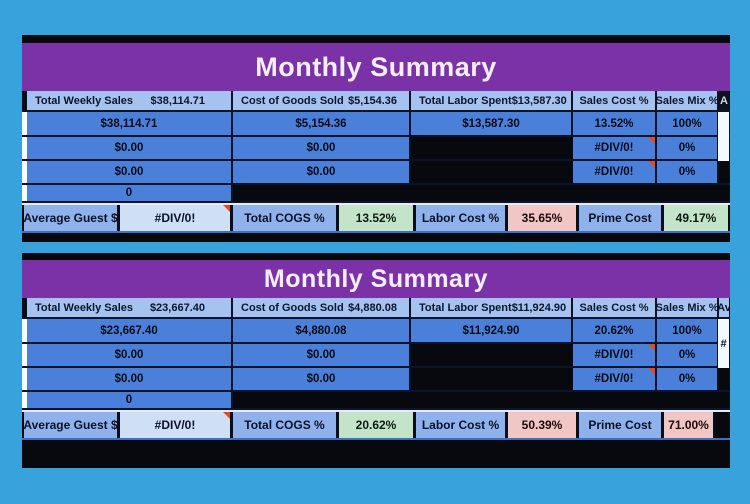  Describe the element at coordinates (492, 123) in the screenshot. I see `labor-total-cell: $13,587.30` at that location.